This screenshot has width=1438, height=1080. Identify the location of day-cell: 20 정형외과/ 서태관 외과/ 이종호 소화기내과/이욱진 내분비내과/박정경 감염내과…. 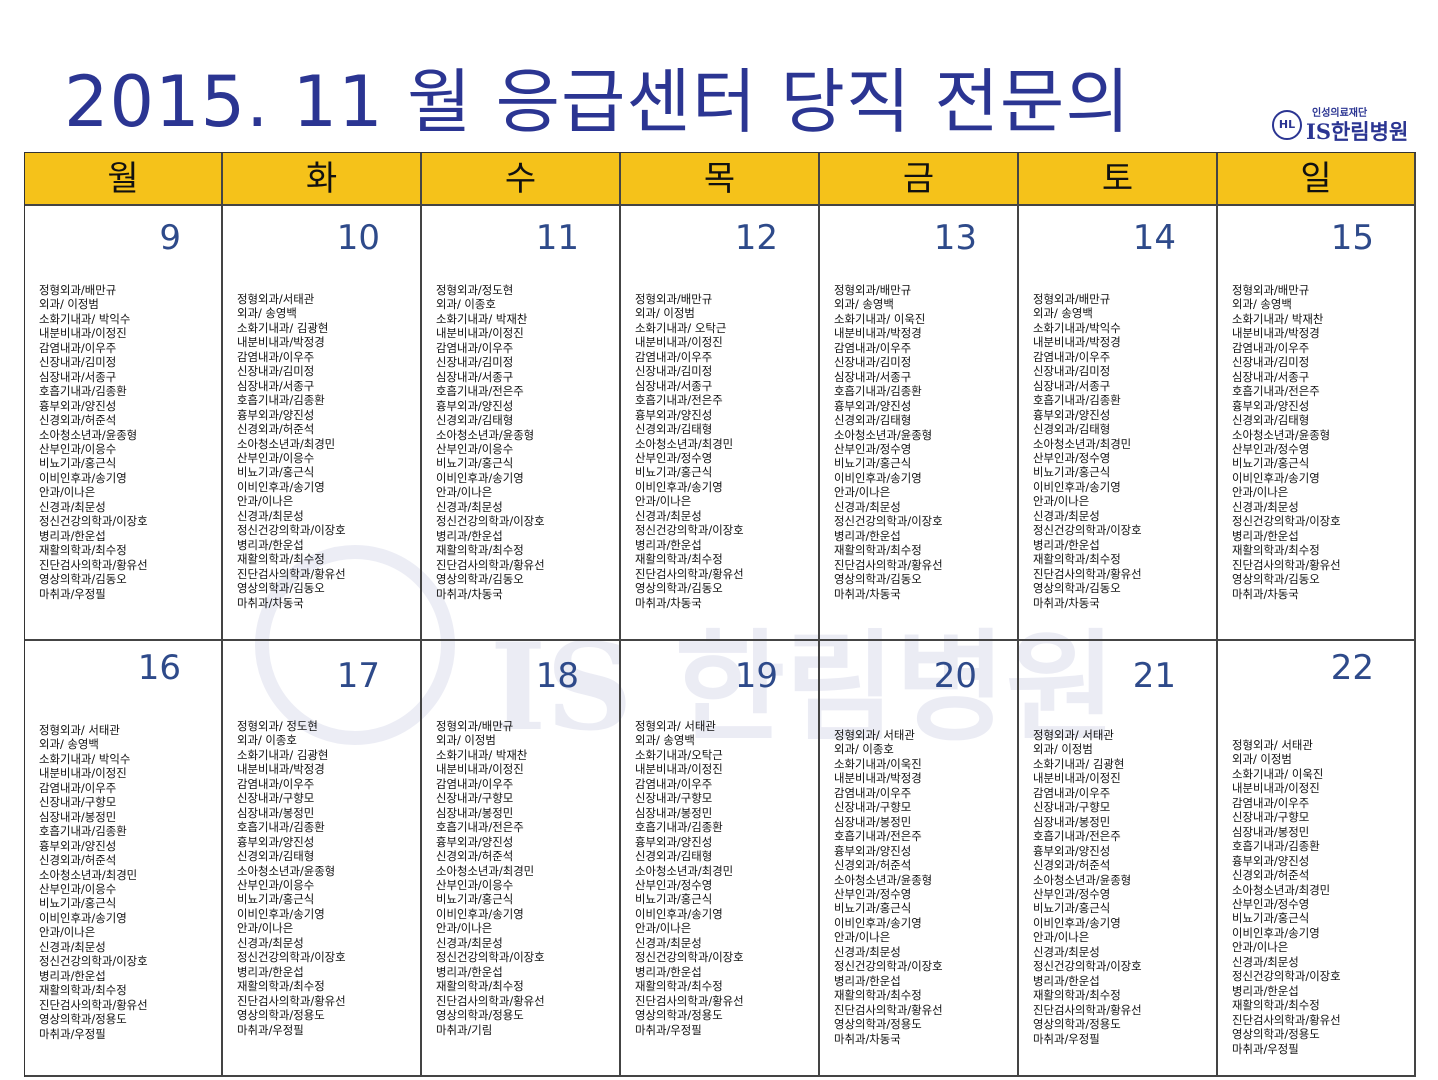
(919, 859).